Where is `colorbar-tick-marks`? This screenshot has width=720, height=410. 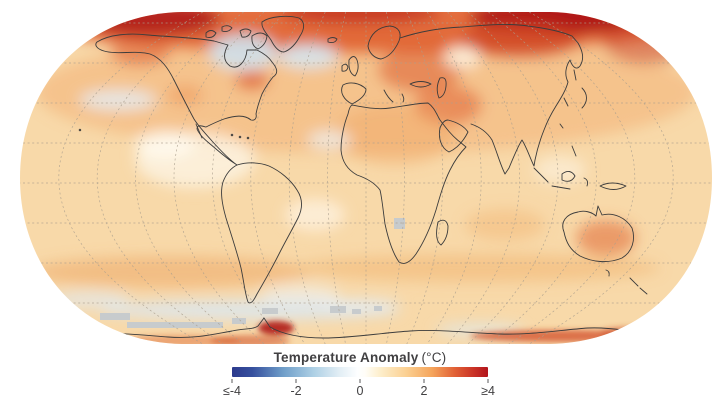
colorbar-tick-marks is located at coordinates (360, 381).